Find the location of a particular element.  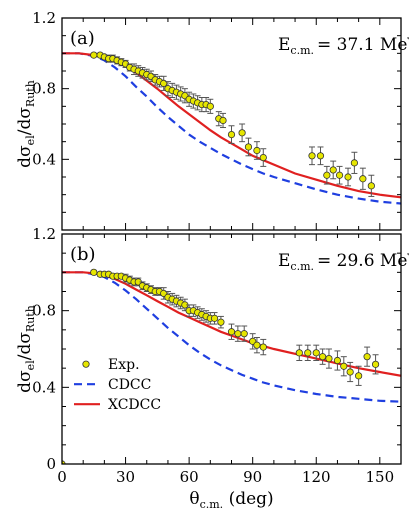

panel-a-energy-subscript: c.m. is located at coordinates (302, 50).